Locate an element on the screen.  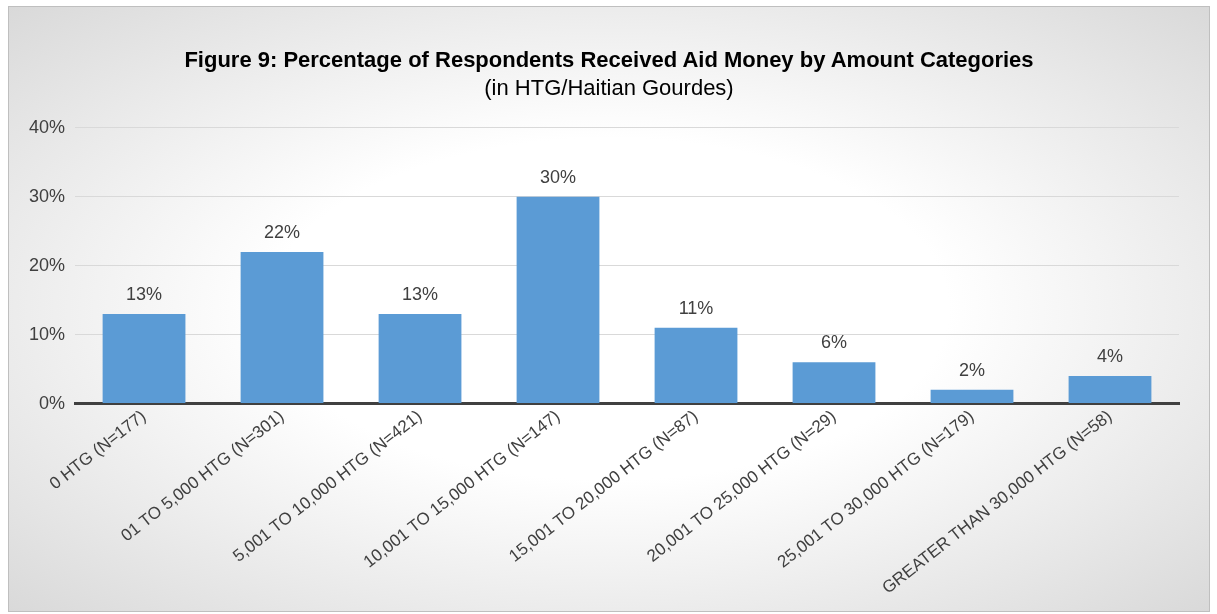
y-tick-label: 30% is located at coordinates (47, 195).